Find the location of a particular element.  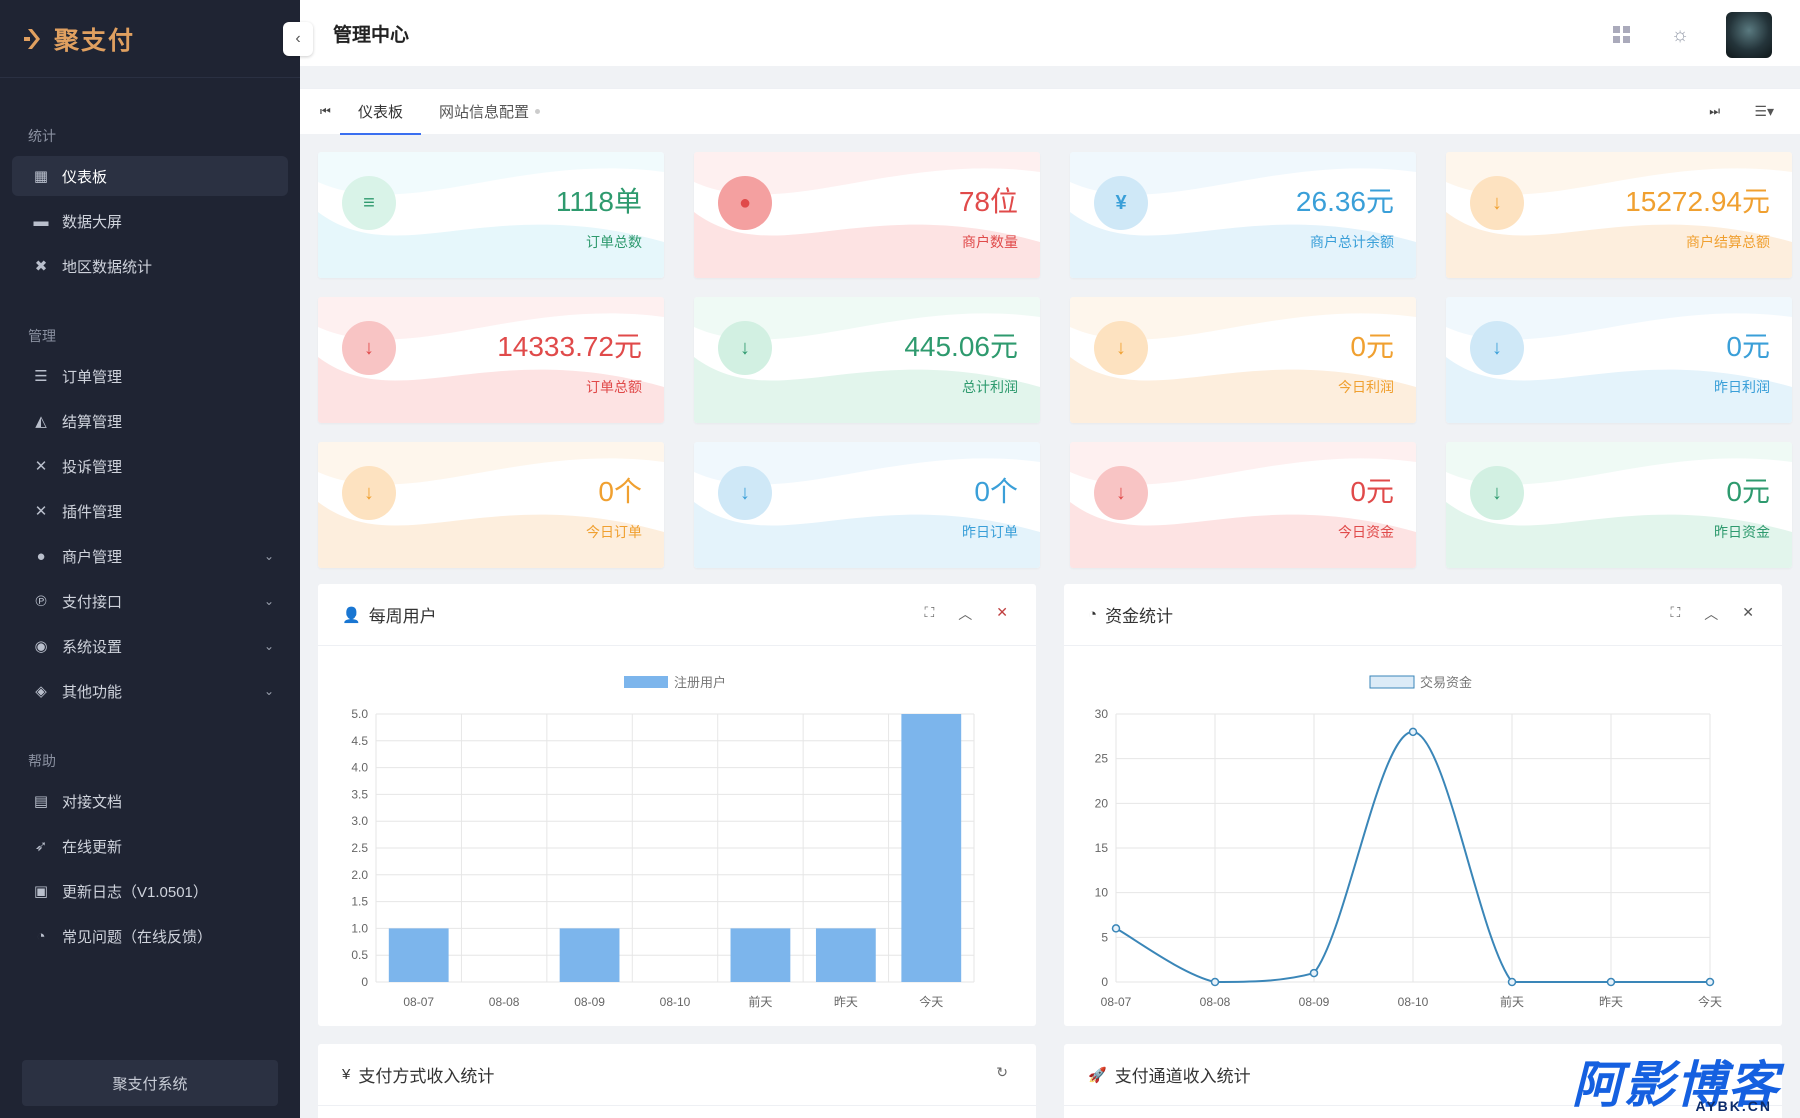

sidebar-item: ℗ 支付接口 ⌄ is located at coordinates (150, 601).